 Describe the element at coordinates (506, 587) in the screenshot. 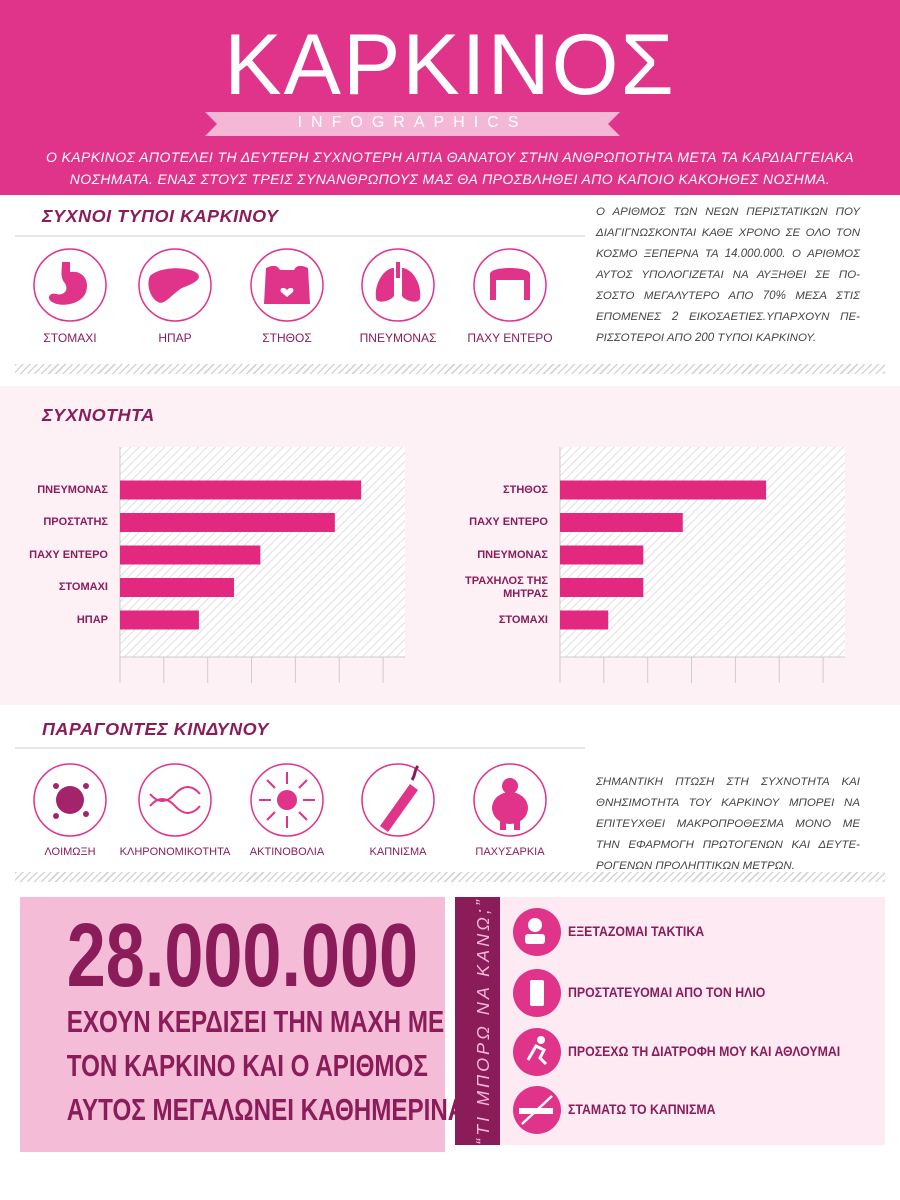

I see `category-label: ΤΡΑΧΗΛΟΣ ΤΗΣ ΜΗΤΡΑΣ` at that location.